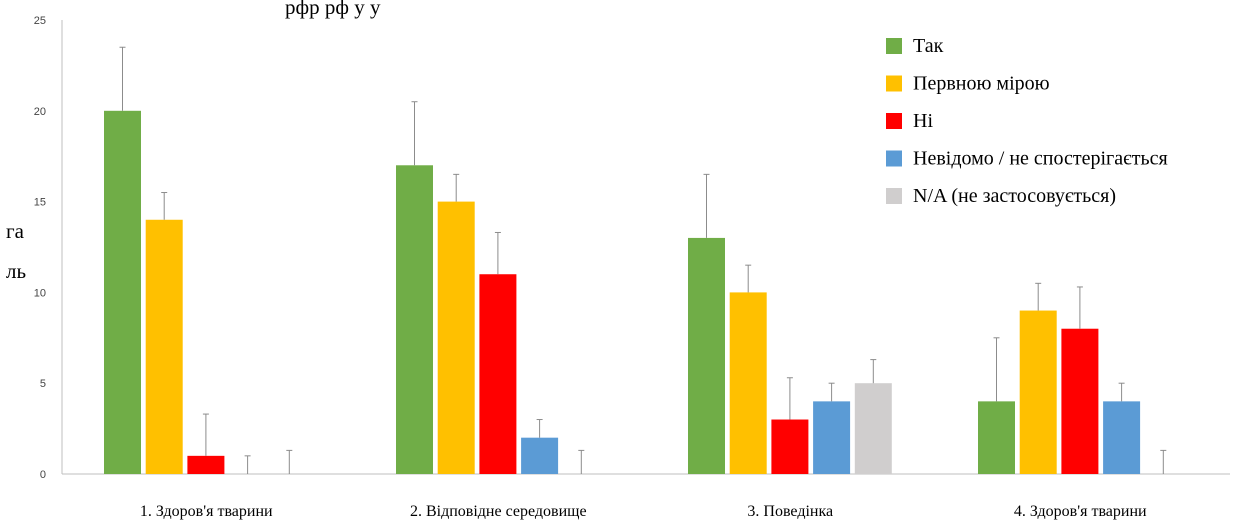 The width and height of the screenshot is (1254, 520). Describe the element at coordinates (40, 21) in the screenshot. I see `y-tick-label: 25` at that location.